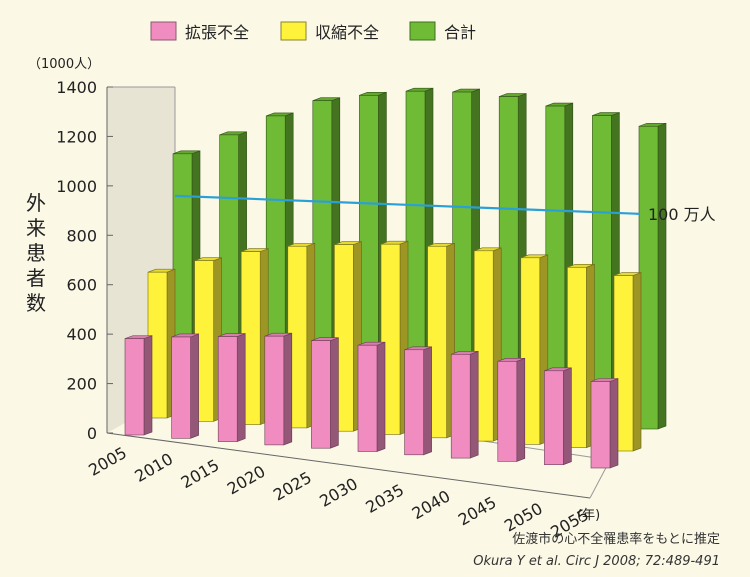  I want to click on legend-label-total: 合計, so click(460, 32).